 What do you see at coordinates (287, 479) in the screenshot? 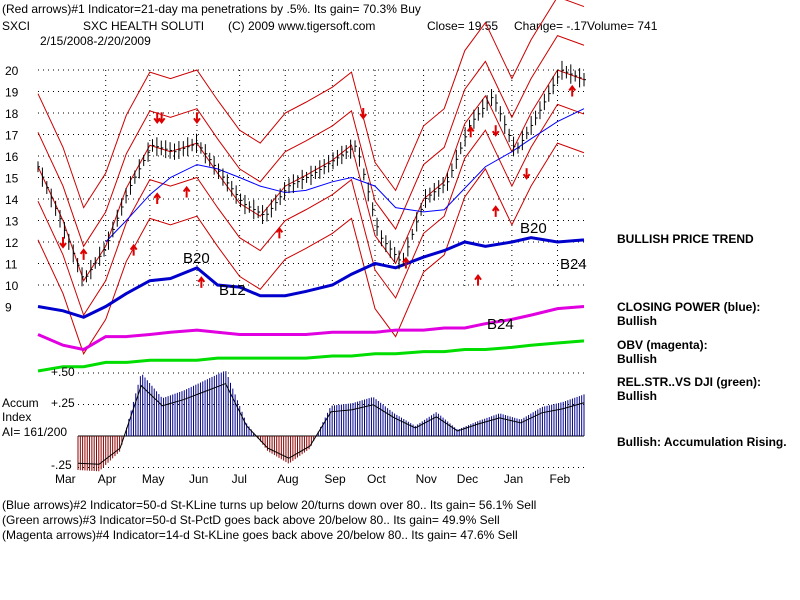
I see `month-label-aug: Aug` at bounding box center [287, 479].